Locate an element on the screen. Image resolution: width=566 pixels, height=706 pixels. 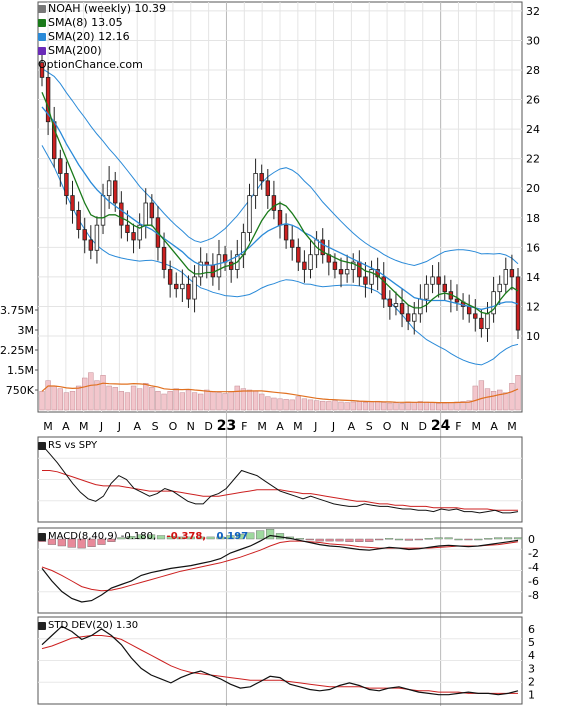
x-tick-label: N is located at coordinates (405, 426).